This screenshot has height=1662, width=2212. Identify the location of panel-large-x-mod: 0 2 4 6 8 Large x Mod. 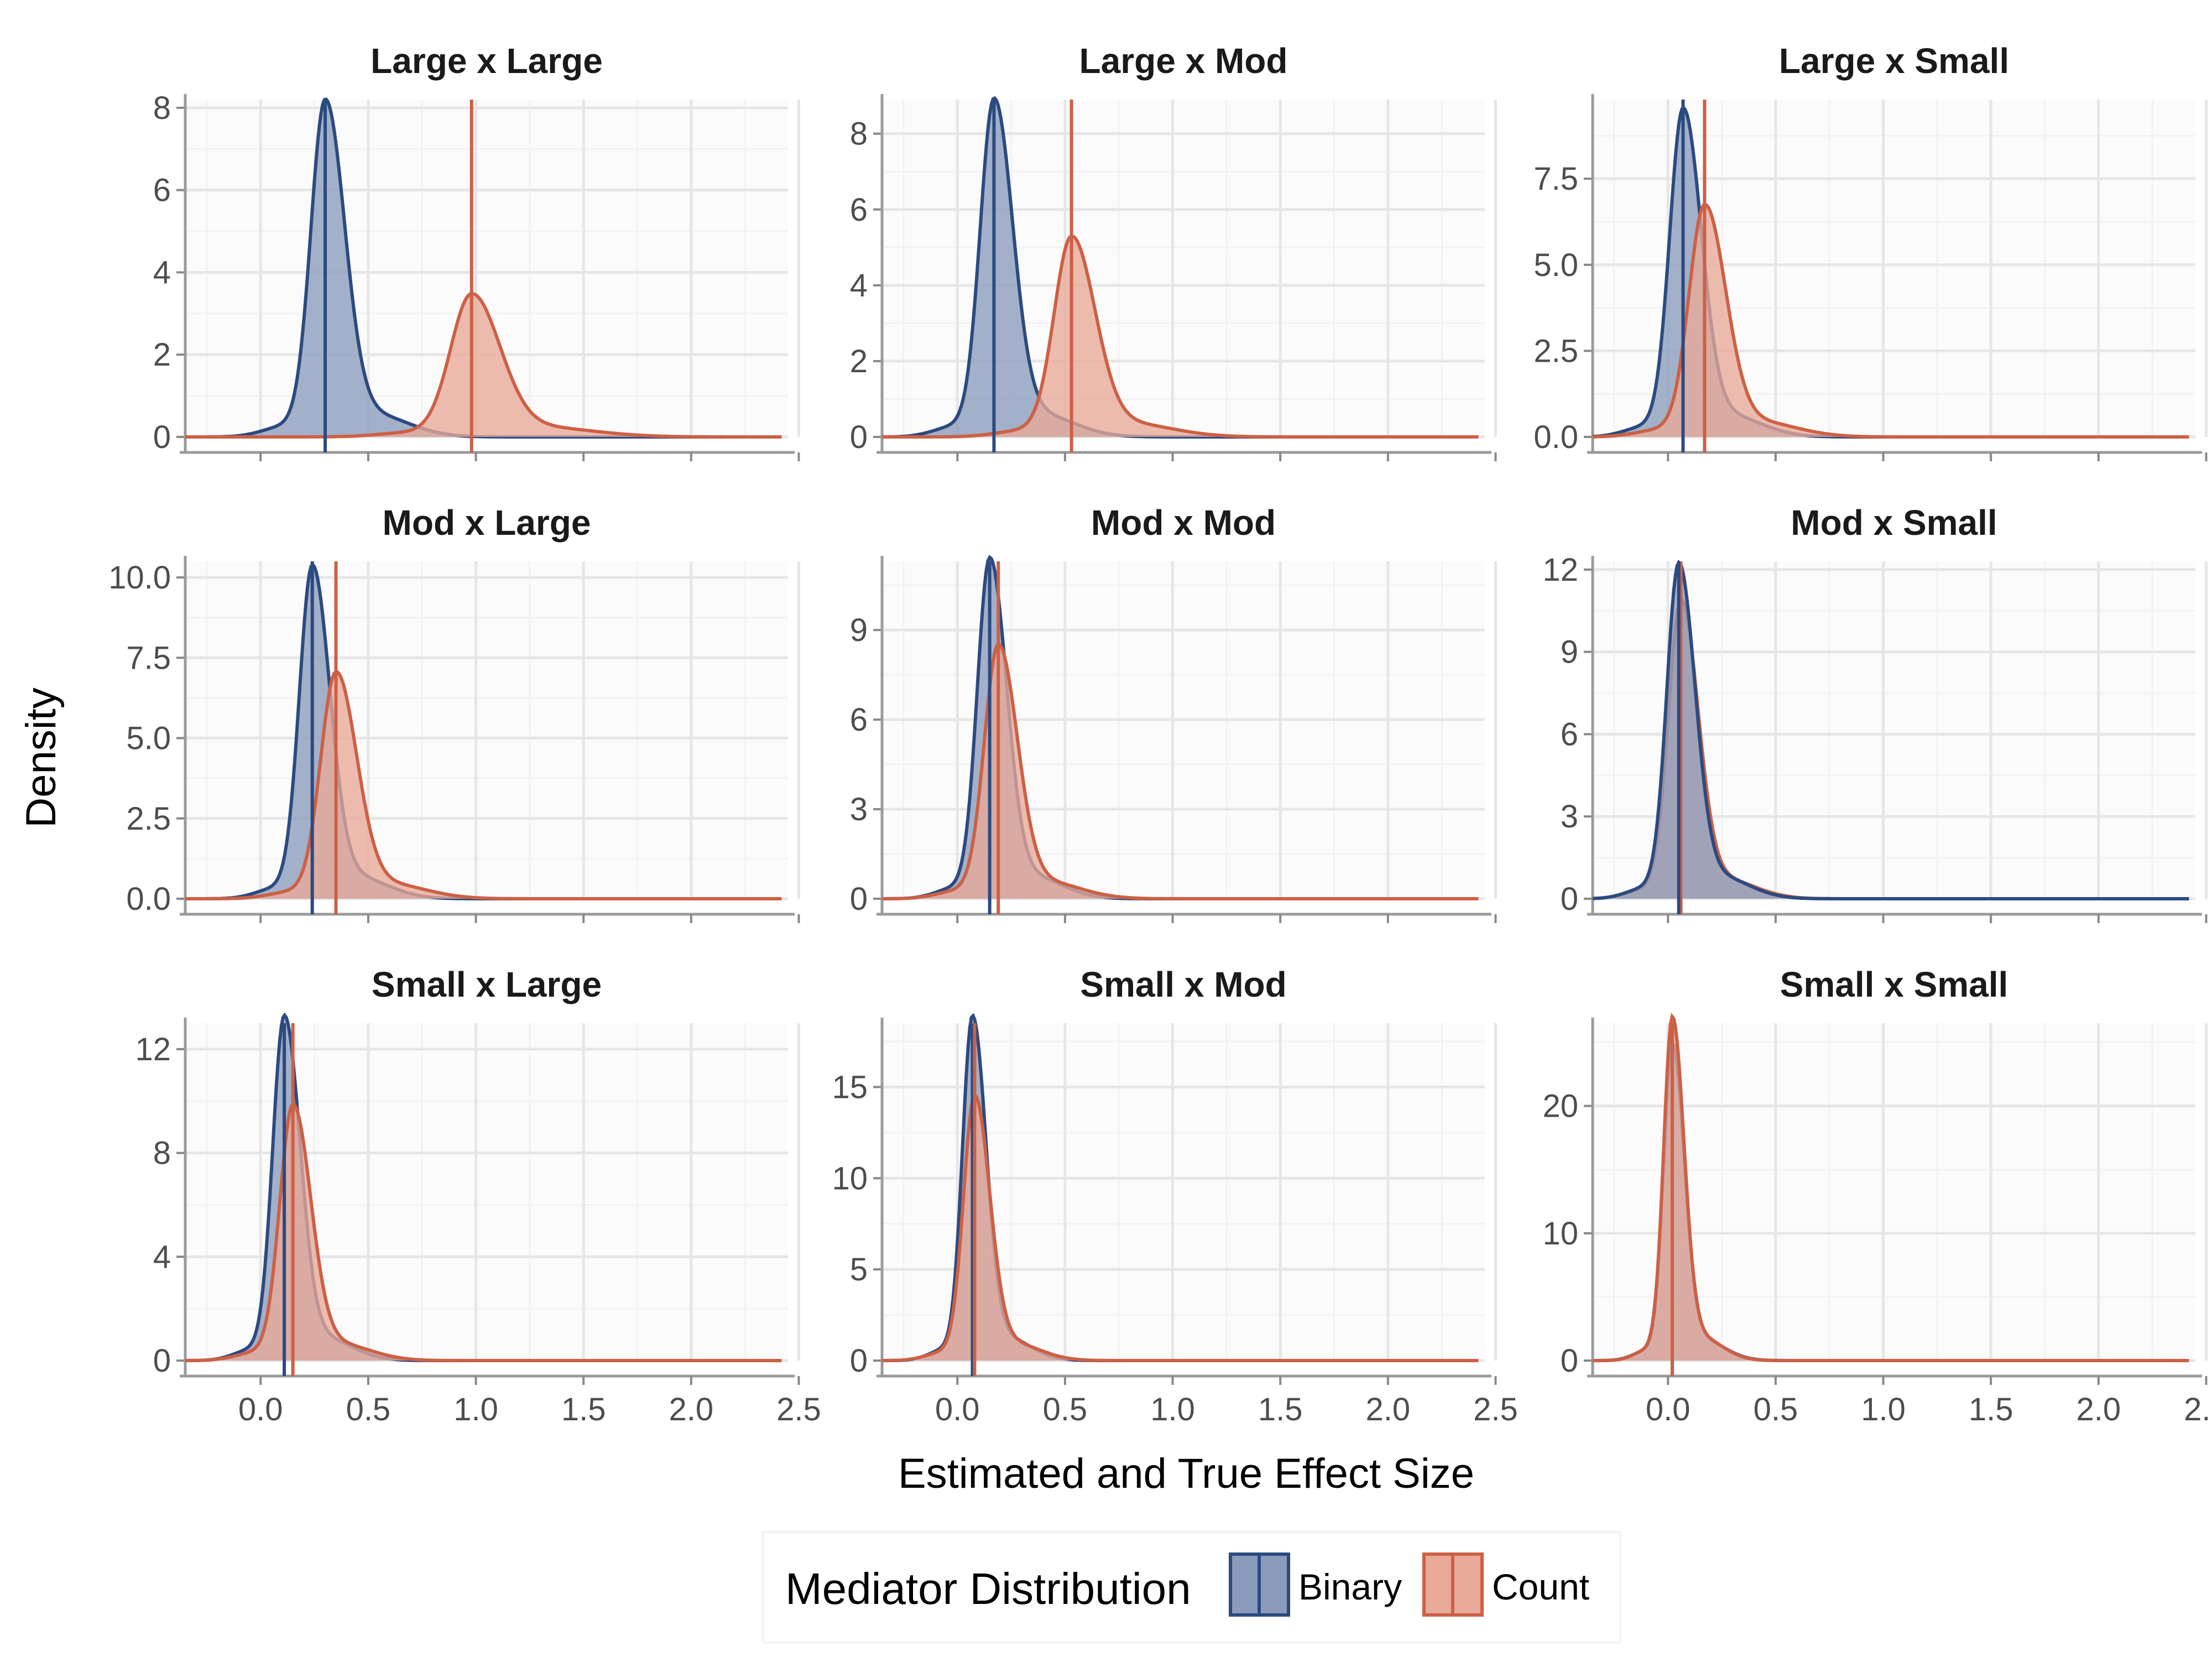
(1173, 251).